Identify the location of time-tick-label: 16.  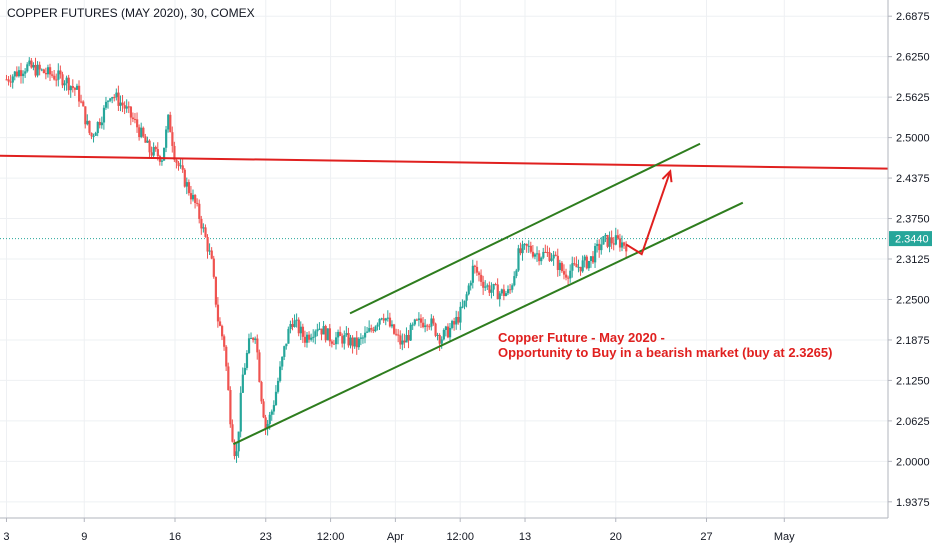
(175, 537).